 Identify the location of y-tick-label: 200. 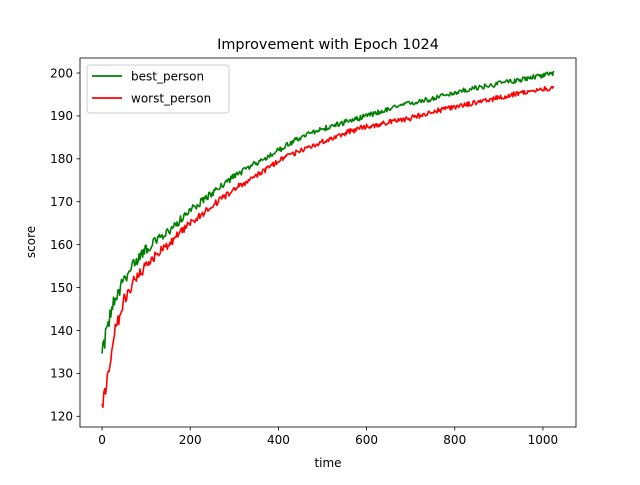
(61, 73).